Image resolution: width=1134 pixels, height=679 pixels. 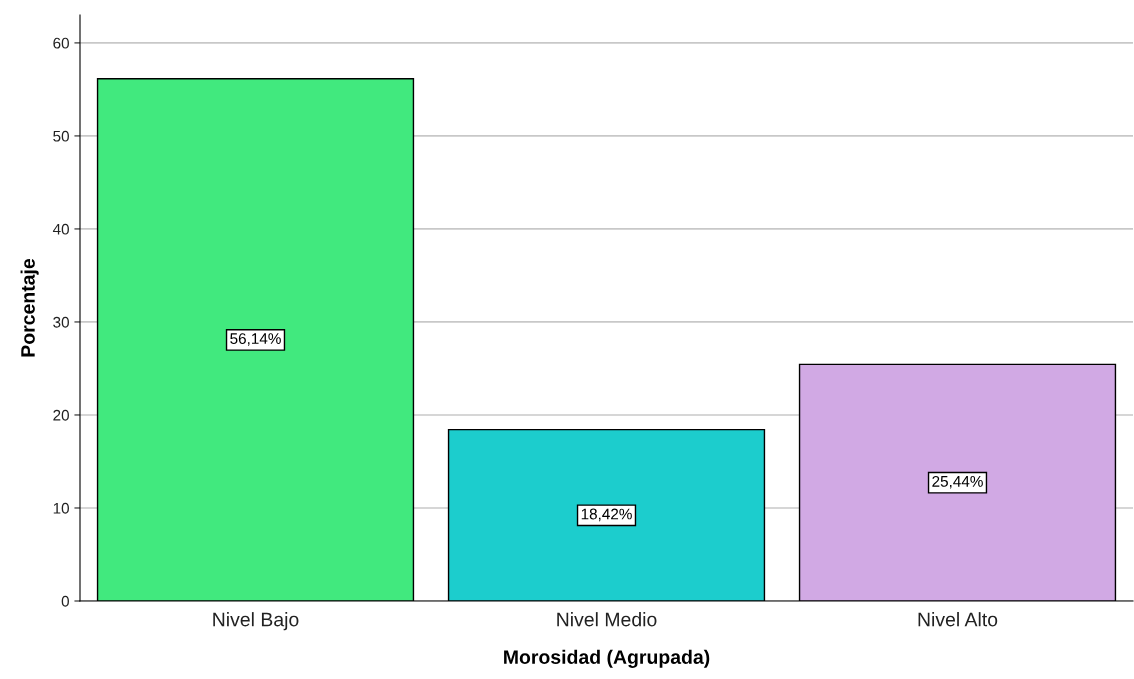 What do you see at coordinates (29, 307) in the screenshot?
I see `y-axis-title: Porcentaje` at bounding box center [29, 307].